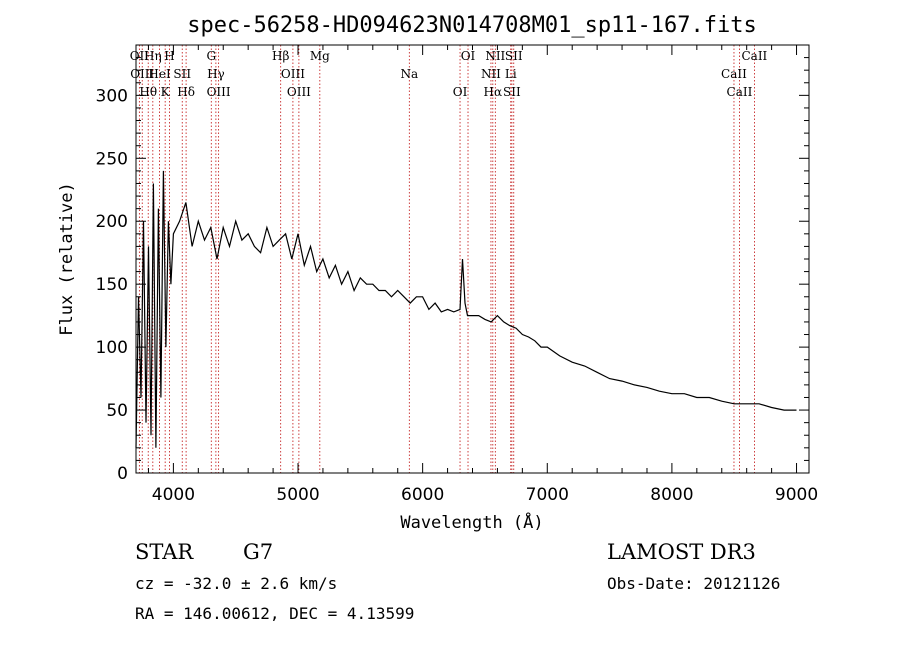  What do you see at coordinates (112, 159) in the screenshot?
I see `y-tick-label: 250` at bounding box center [112, 159].